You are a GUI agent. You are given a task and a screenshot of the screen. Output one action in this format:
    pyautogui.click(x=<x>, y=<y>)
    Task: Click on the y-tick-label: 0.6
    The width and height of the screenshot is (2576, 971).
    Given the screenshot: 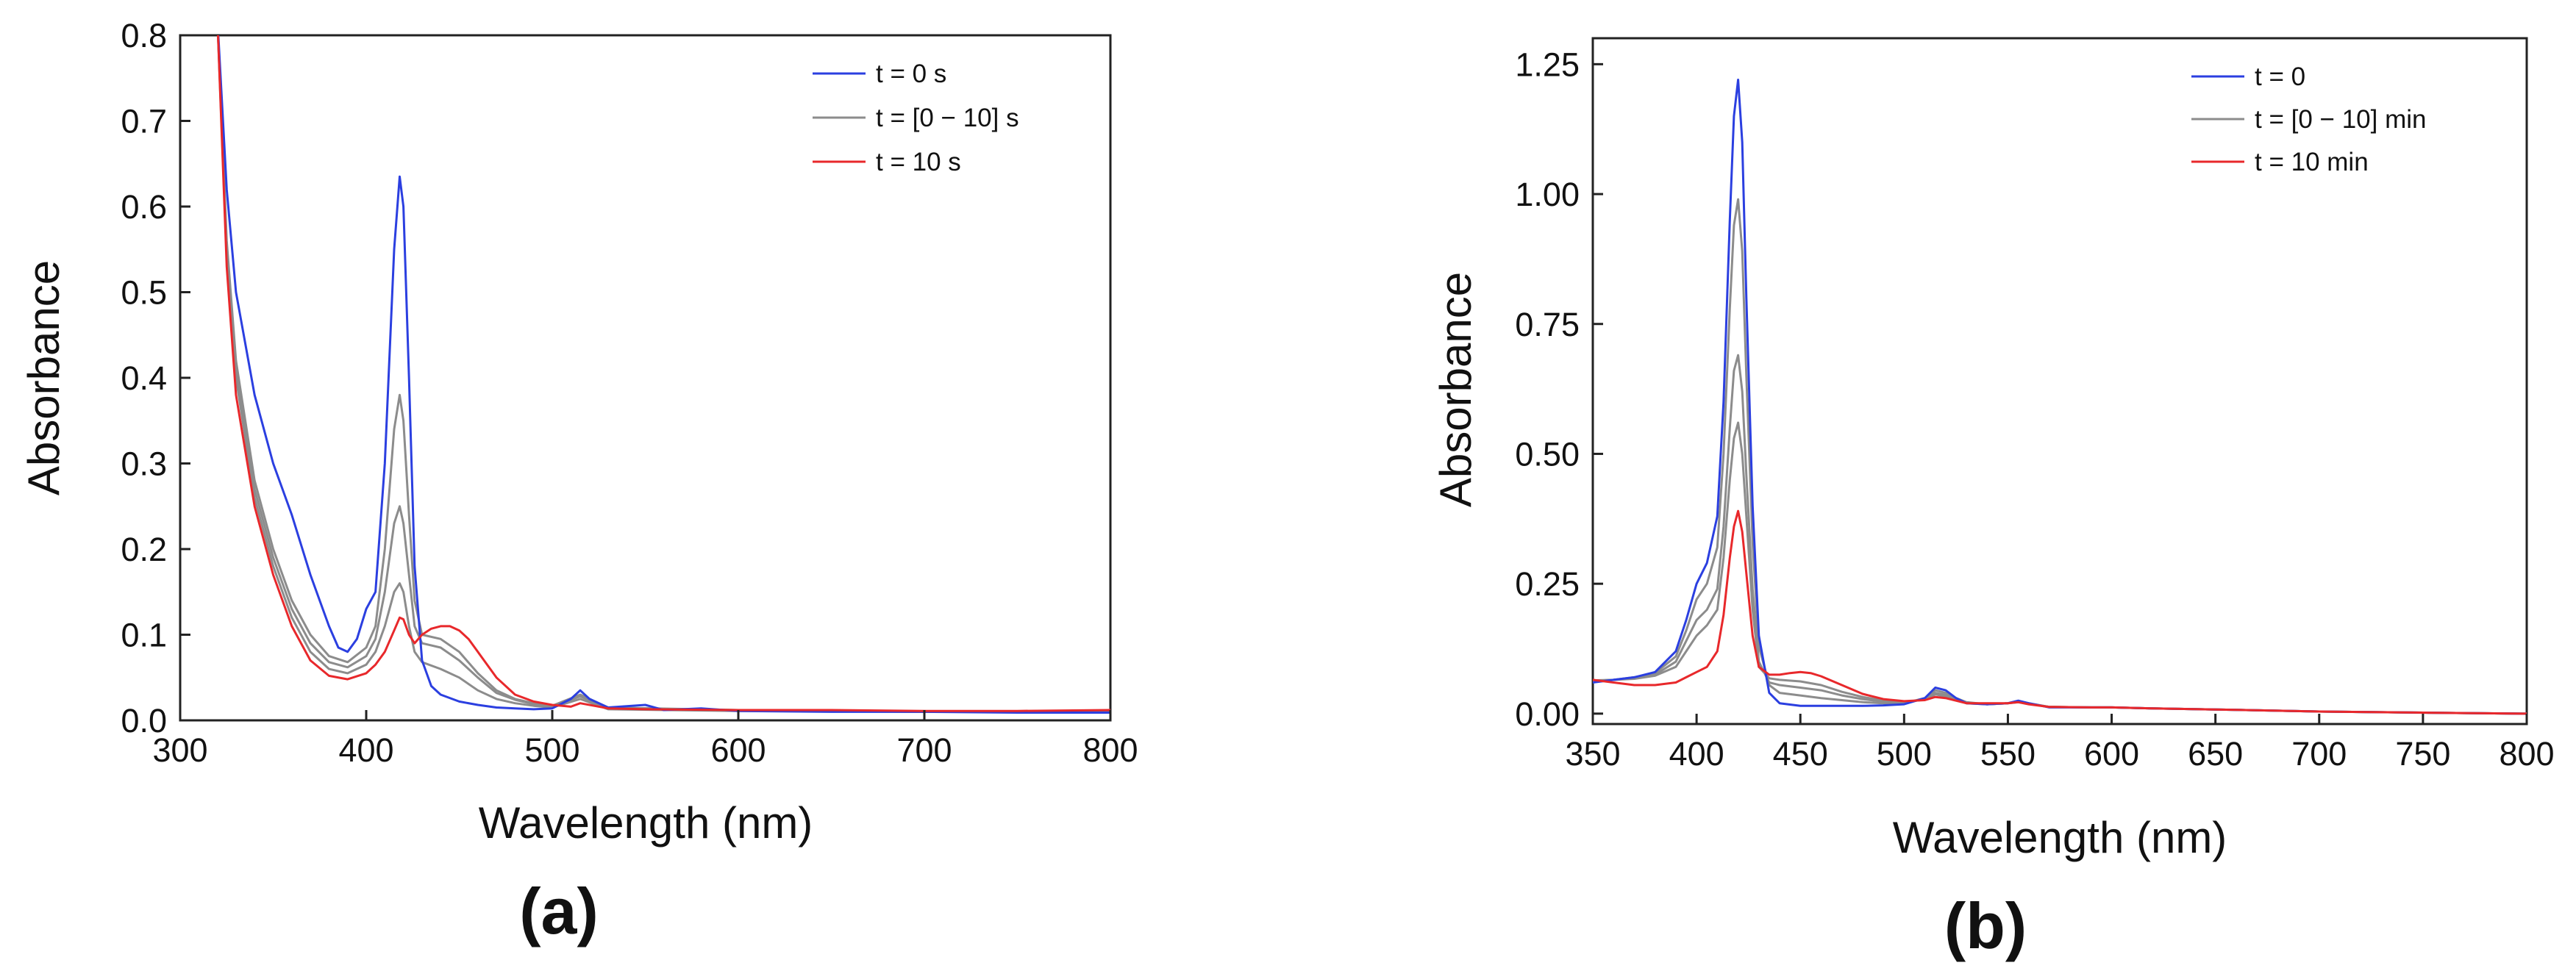 What is the action you would take?
    pyautogui.click(x=144, y=207)
    